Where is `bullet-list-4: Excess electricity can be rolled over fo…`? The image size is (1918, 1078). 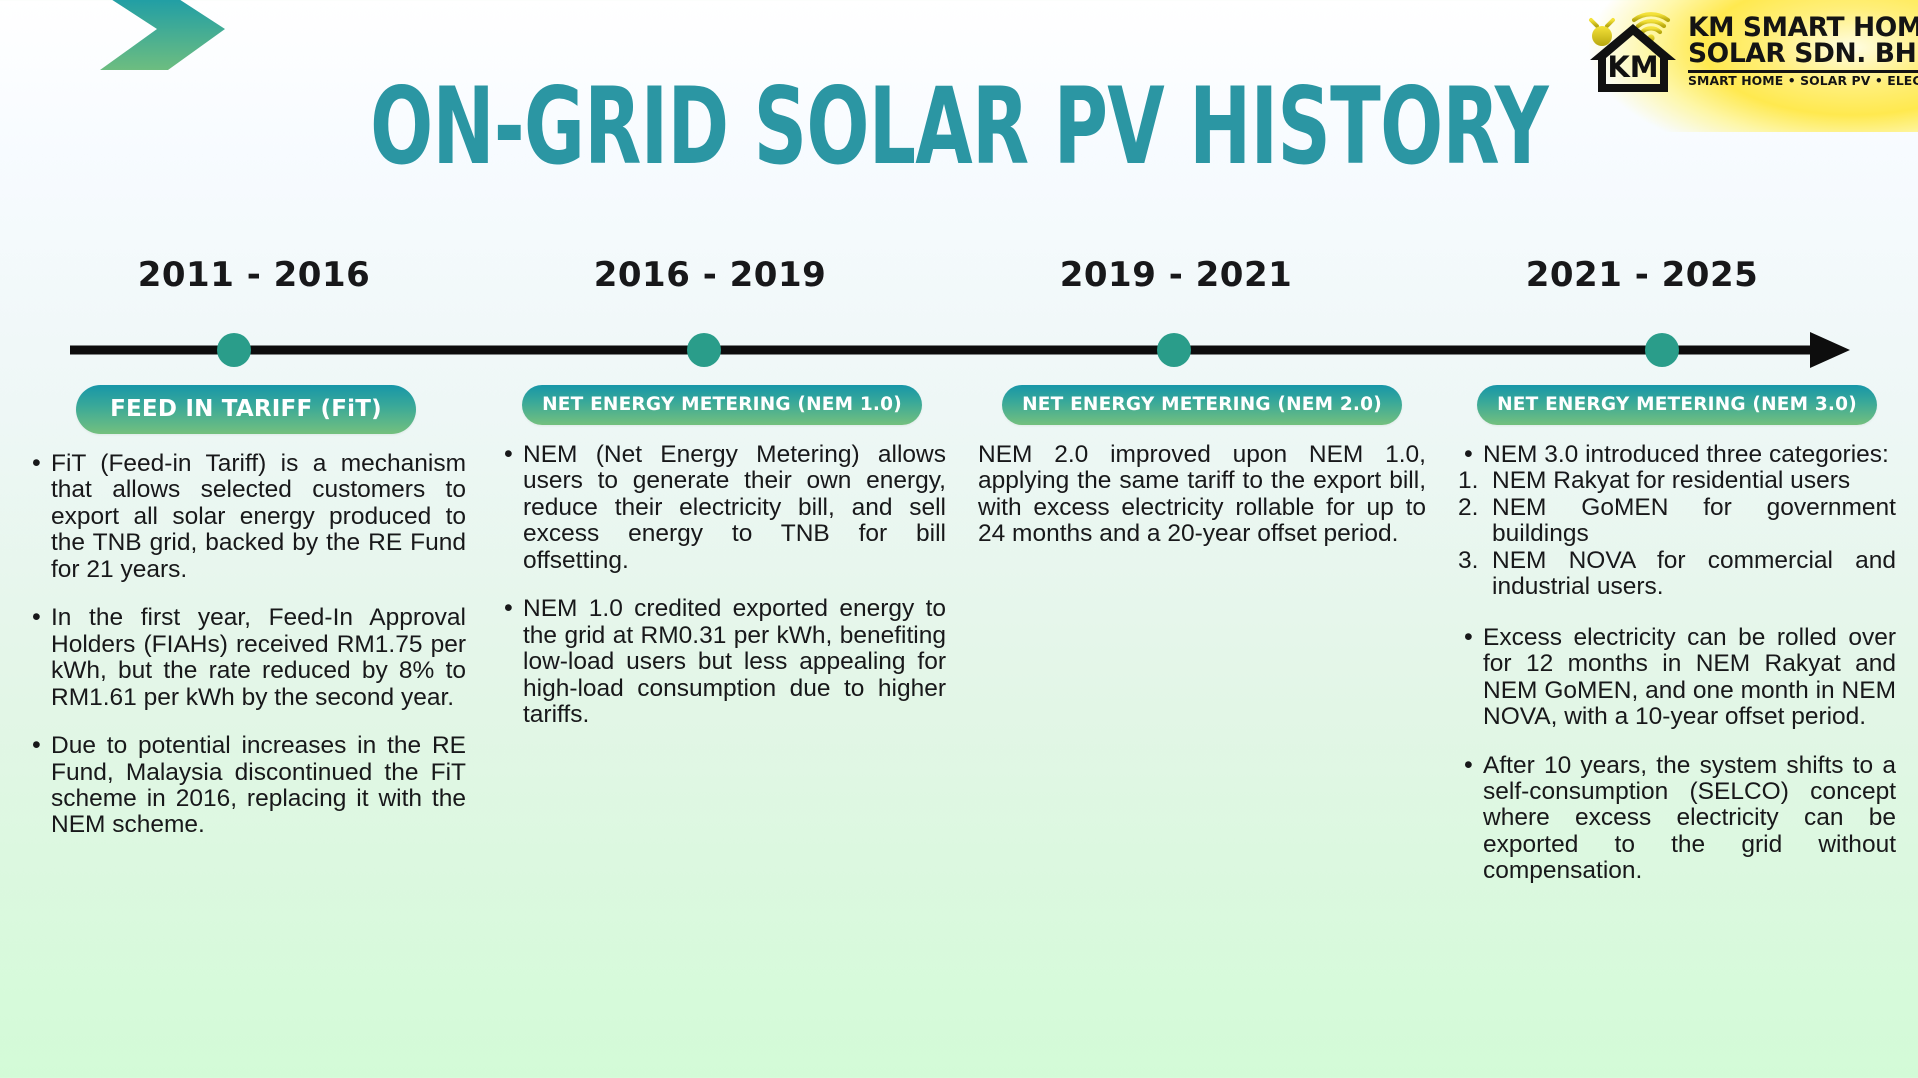
bullet-list-4: Excess electricity can be rolled over fo… is located at coordinates (1677, 754).